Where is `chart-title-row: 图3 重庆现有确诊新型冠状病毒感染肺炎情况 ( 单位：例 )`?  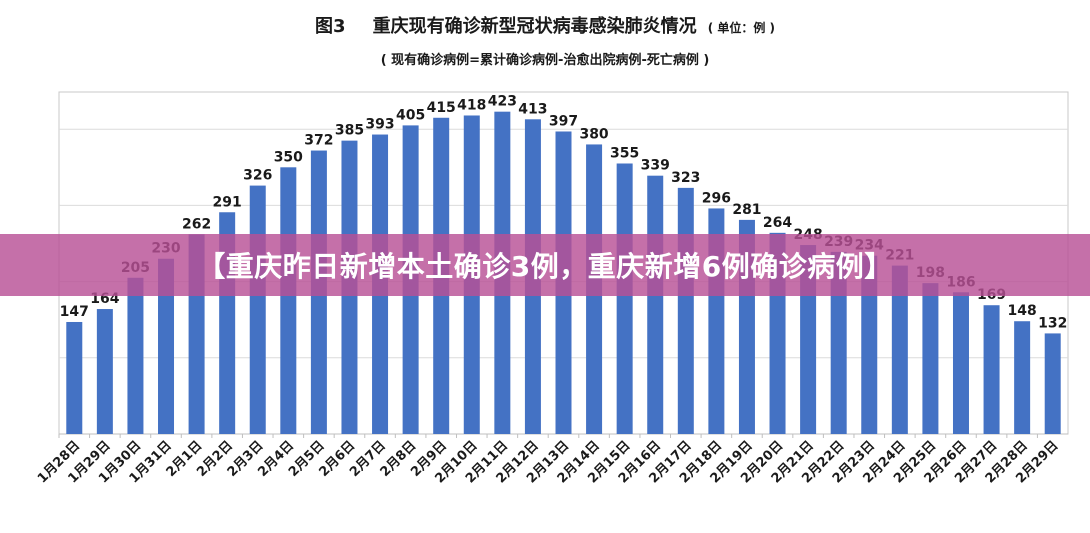 chart-title-row: 图3 重庆现有确诊新型冠状病毒感染肺炎情况 ( 单位：例 ) is located at coordinates (545, 25).